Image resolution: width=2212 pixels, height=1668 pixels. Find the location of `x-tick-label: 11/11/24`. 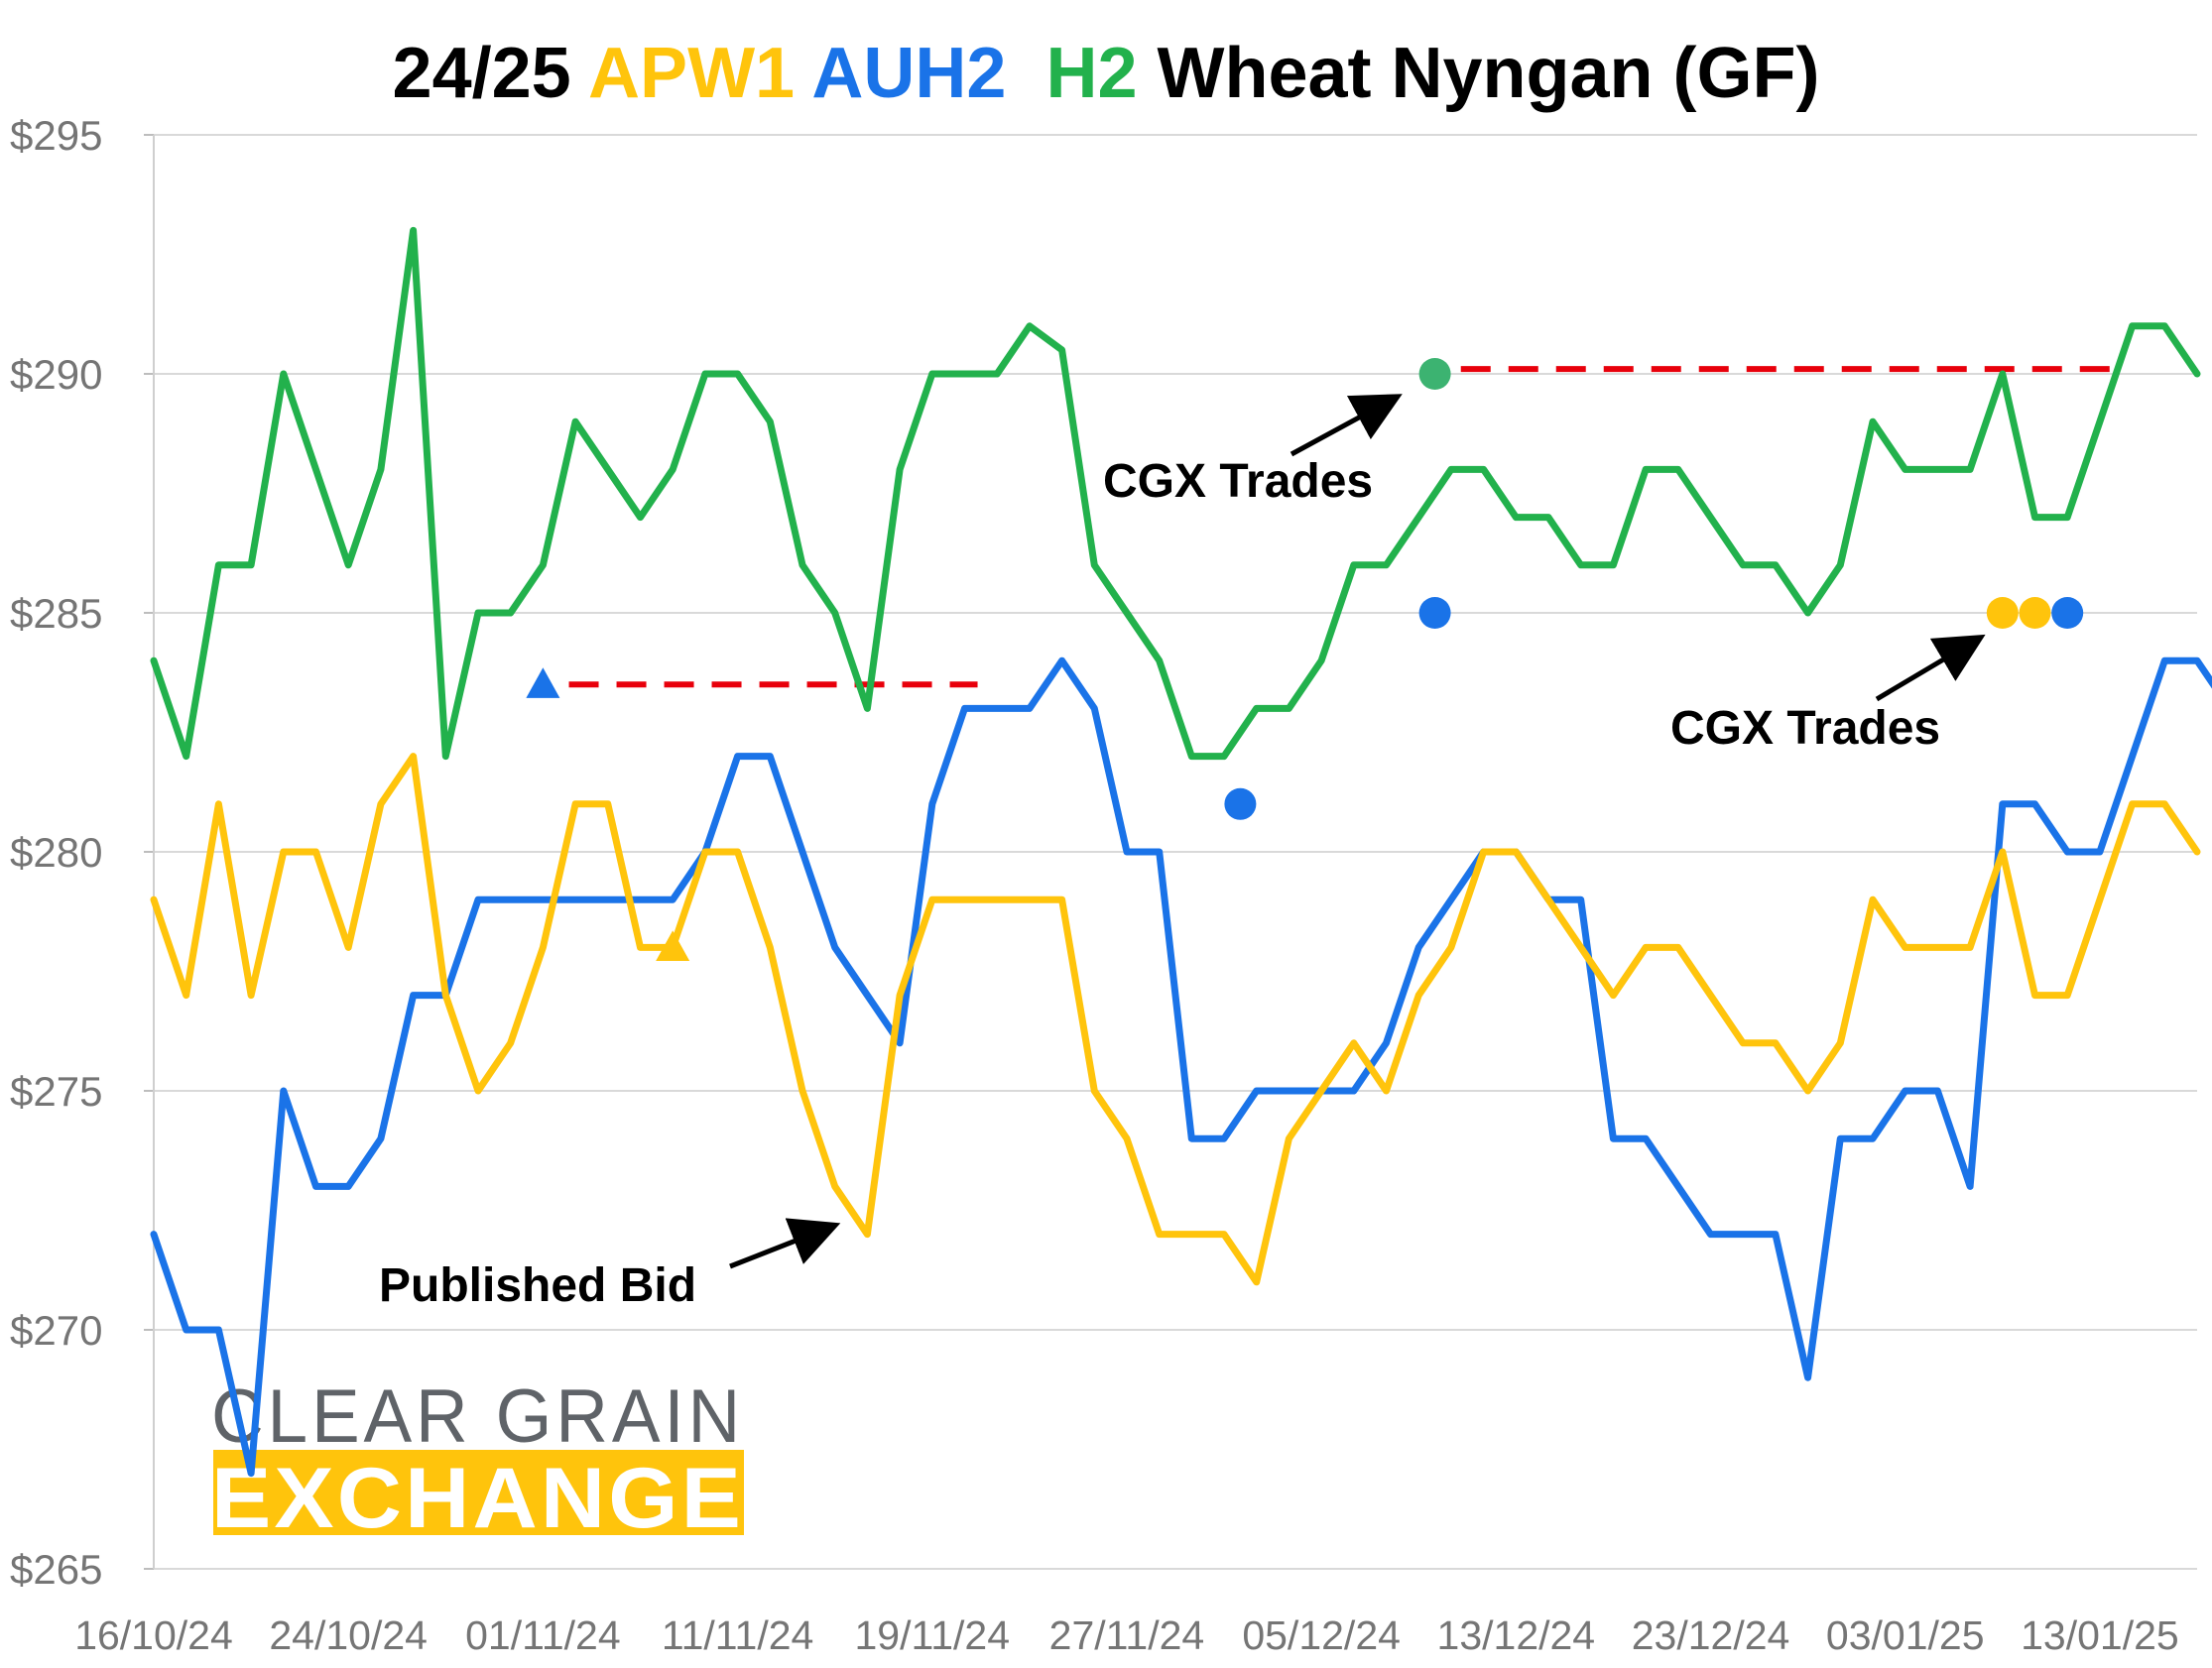

x-tick-label: 11/11/24 is located at coordinates (738, 1635).